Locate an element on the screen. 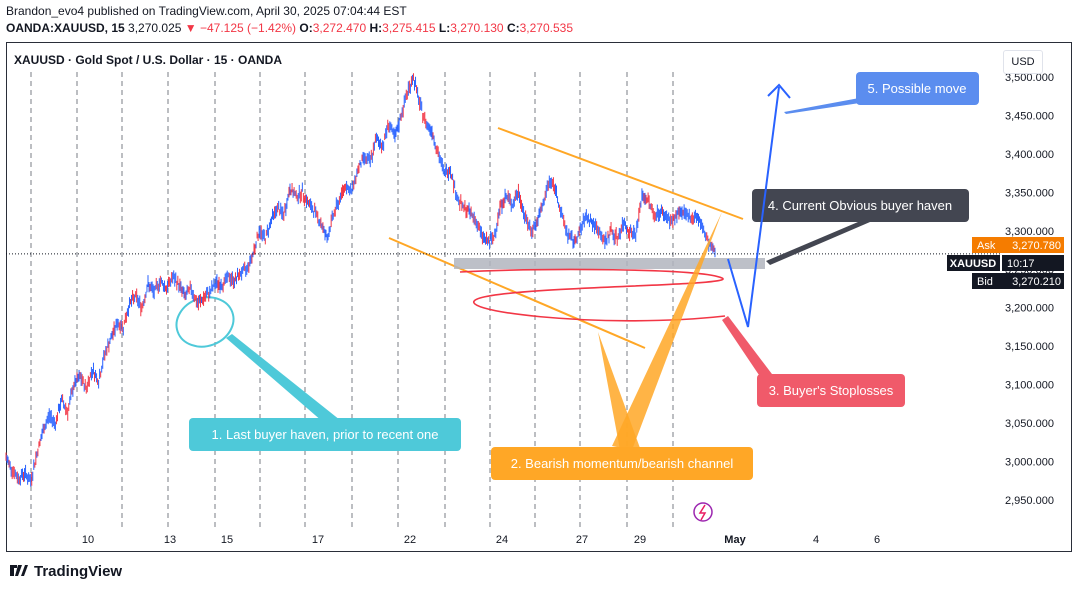 This screenshot has width=1078, height=590. possible-move-path is located at coordinates (753, 207).